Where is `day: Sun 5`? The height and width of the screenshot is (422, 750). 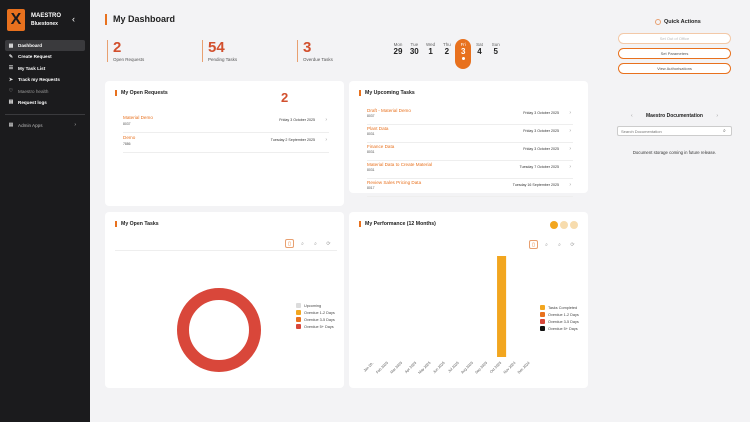
day: Sun 5 is located at coordinates (496, 55).